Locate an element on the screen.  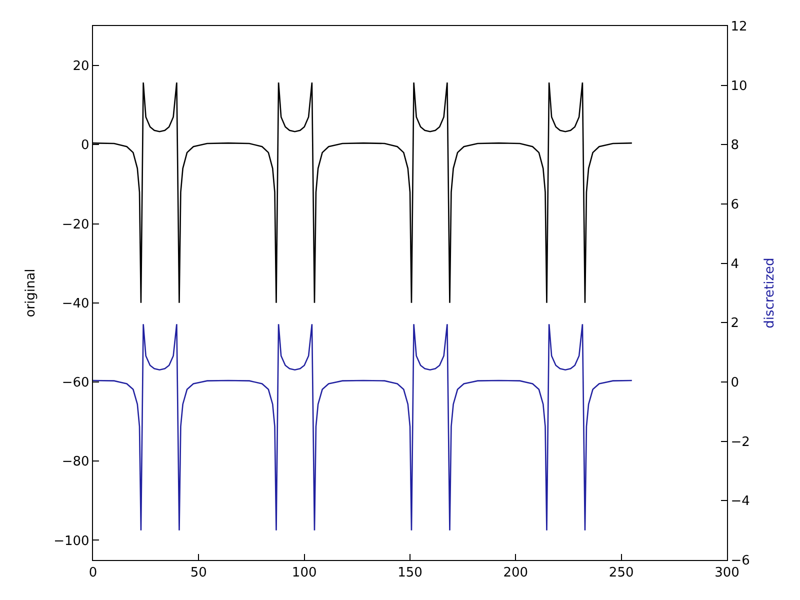
x-tick-label: 200 is located at coordinates (515, 573).